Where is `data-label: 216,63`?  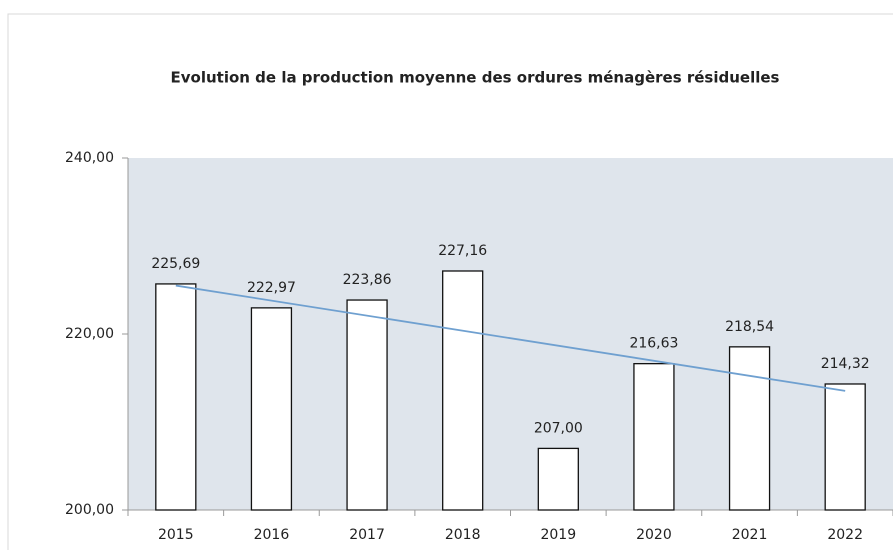
data-label: 216,63 is located at coordinates (653, 344).